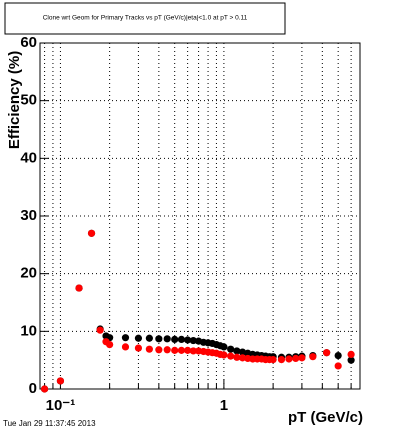  I want to click on y-tick-label: 60, so click(28, 42).